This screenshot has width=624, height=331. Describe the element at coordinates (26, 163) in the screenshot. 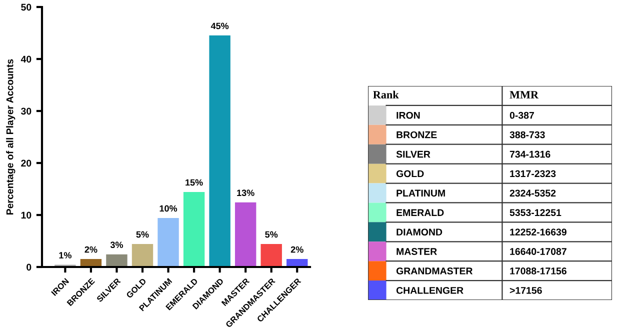

I see `y-tick-label: 20` at that location.